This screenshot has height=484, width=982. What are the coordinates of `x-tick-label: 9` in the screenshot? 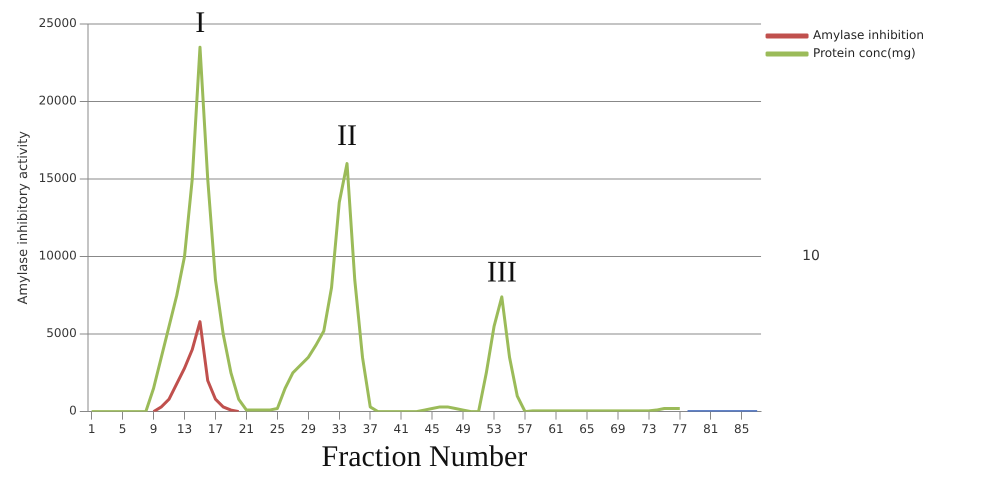 It's located at (154, 429).